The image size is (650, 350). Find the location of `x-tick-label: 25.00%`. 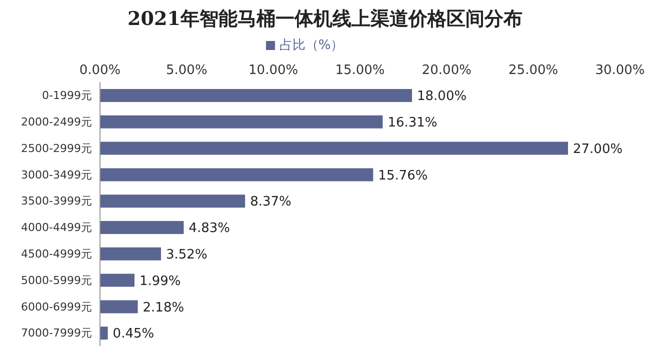

x-tick-label: 25.00% is located at coordinates (533, 70).